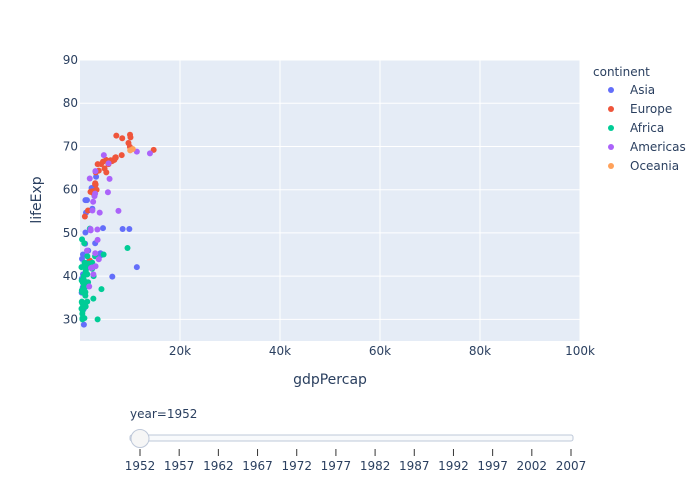 This screenshot has width=700, height=500. Describe the element at coordinates (651, 109) in the screenshot. I see `legend-item-europe: Europe` at that location.